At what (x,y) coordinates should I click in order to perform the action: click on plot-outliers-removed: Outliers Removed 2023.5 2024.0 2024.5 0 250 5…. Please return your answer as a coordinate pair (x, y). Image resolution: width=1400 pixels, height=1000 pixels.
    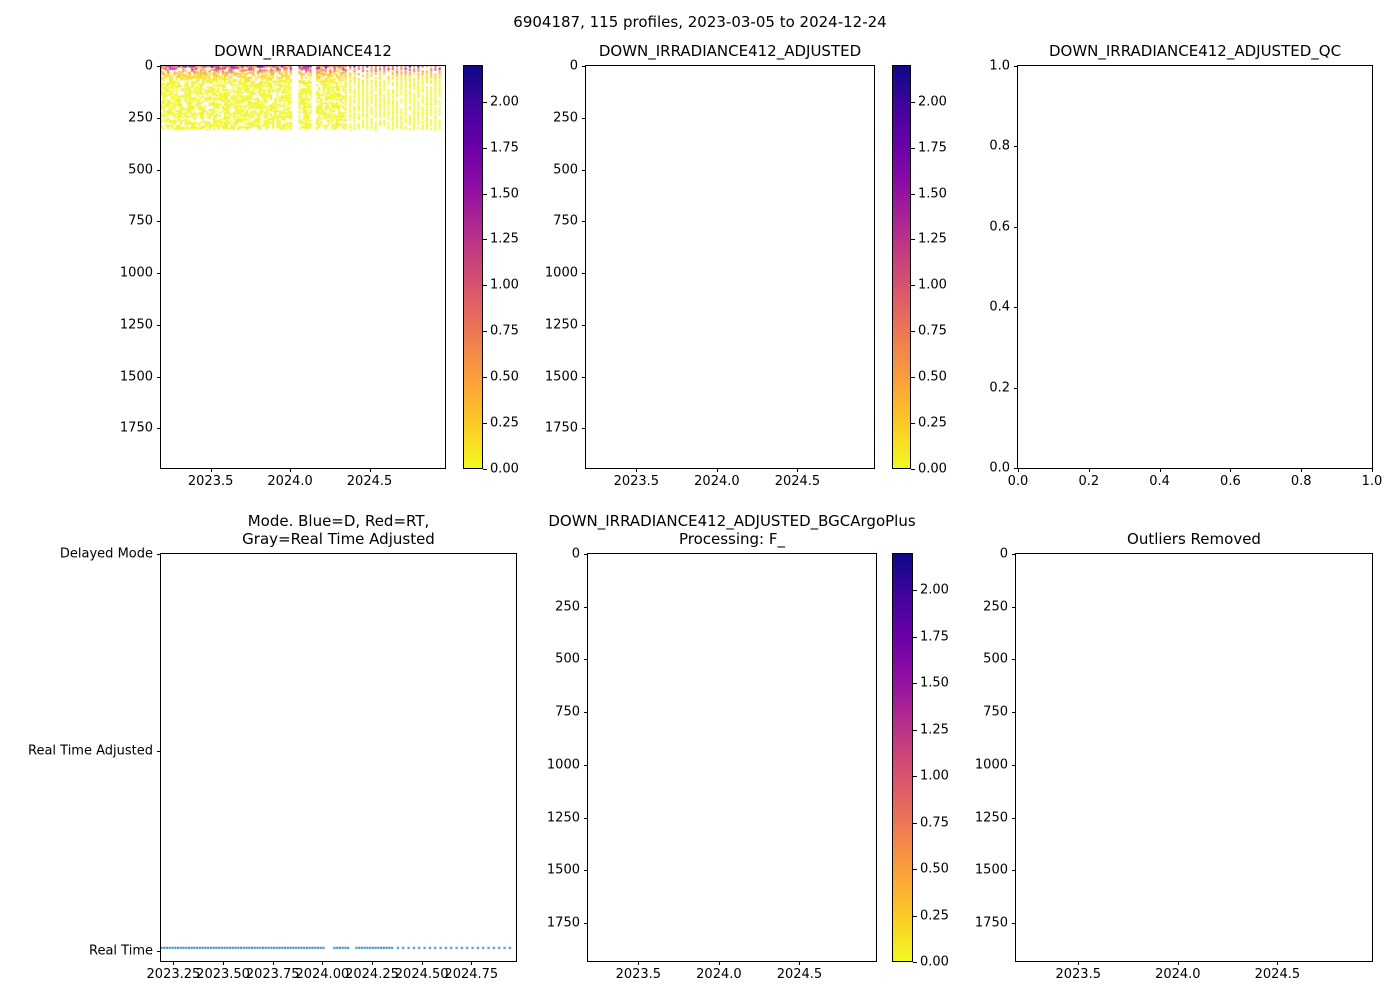
    Looking at the image, I should click on (1174, 756).